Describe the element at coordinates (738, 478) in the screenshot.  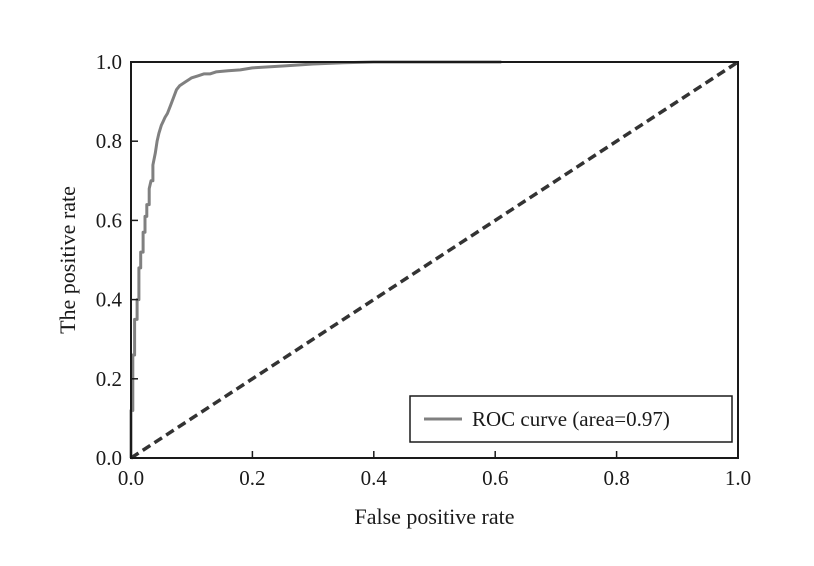
I see `x-tick-label: 1.0` at that location.